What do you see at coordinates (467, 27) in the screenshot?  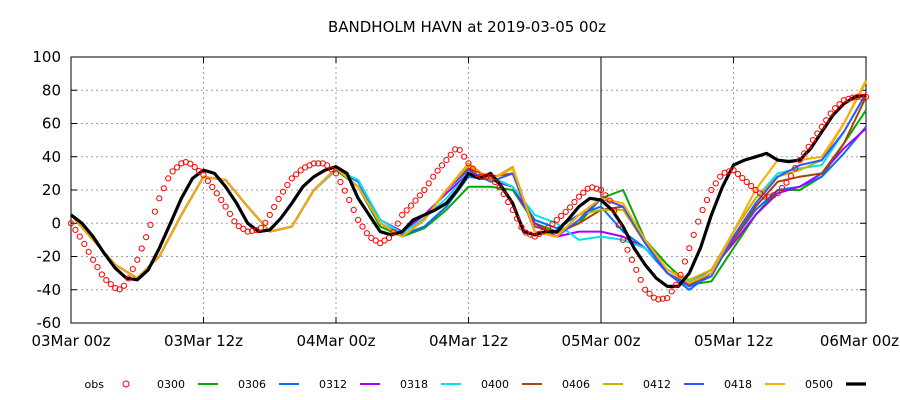 I see `chart-title: BANDHOLM HAVN at 2019-03-05 00z` at bounding box center [467, 27].